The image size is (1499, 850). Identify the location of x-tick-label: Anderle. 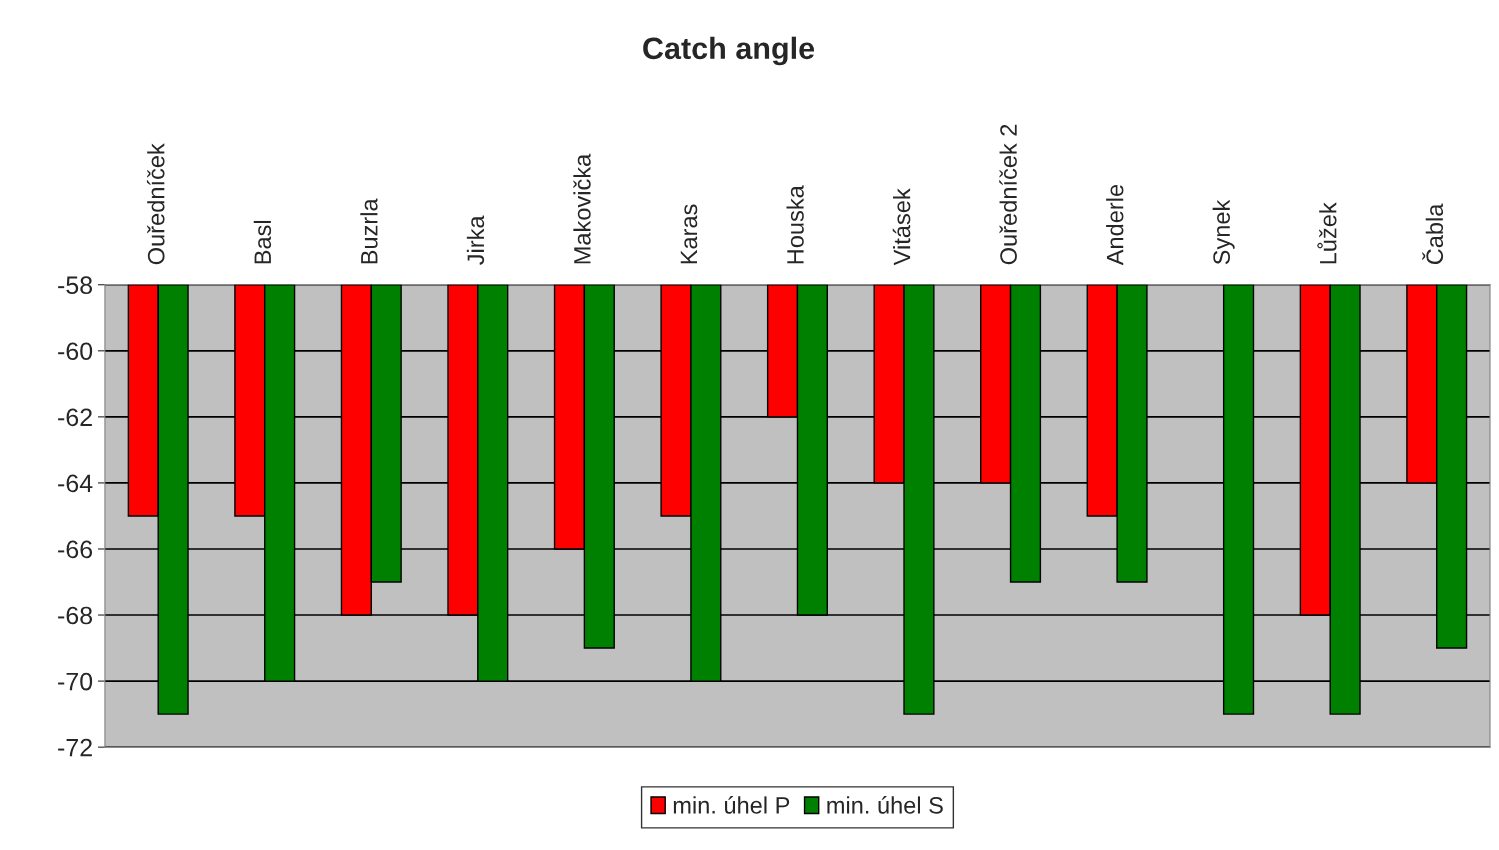
(1115, 225).